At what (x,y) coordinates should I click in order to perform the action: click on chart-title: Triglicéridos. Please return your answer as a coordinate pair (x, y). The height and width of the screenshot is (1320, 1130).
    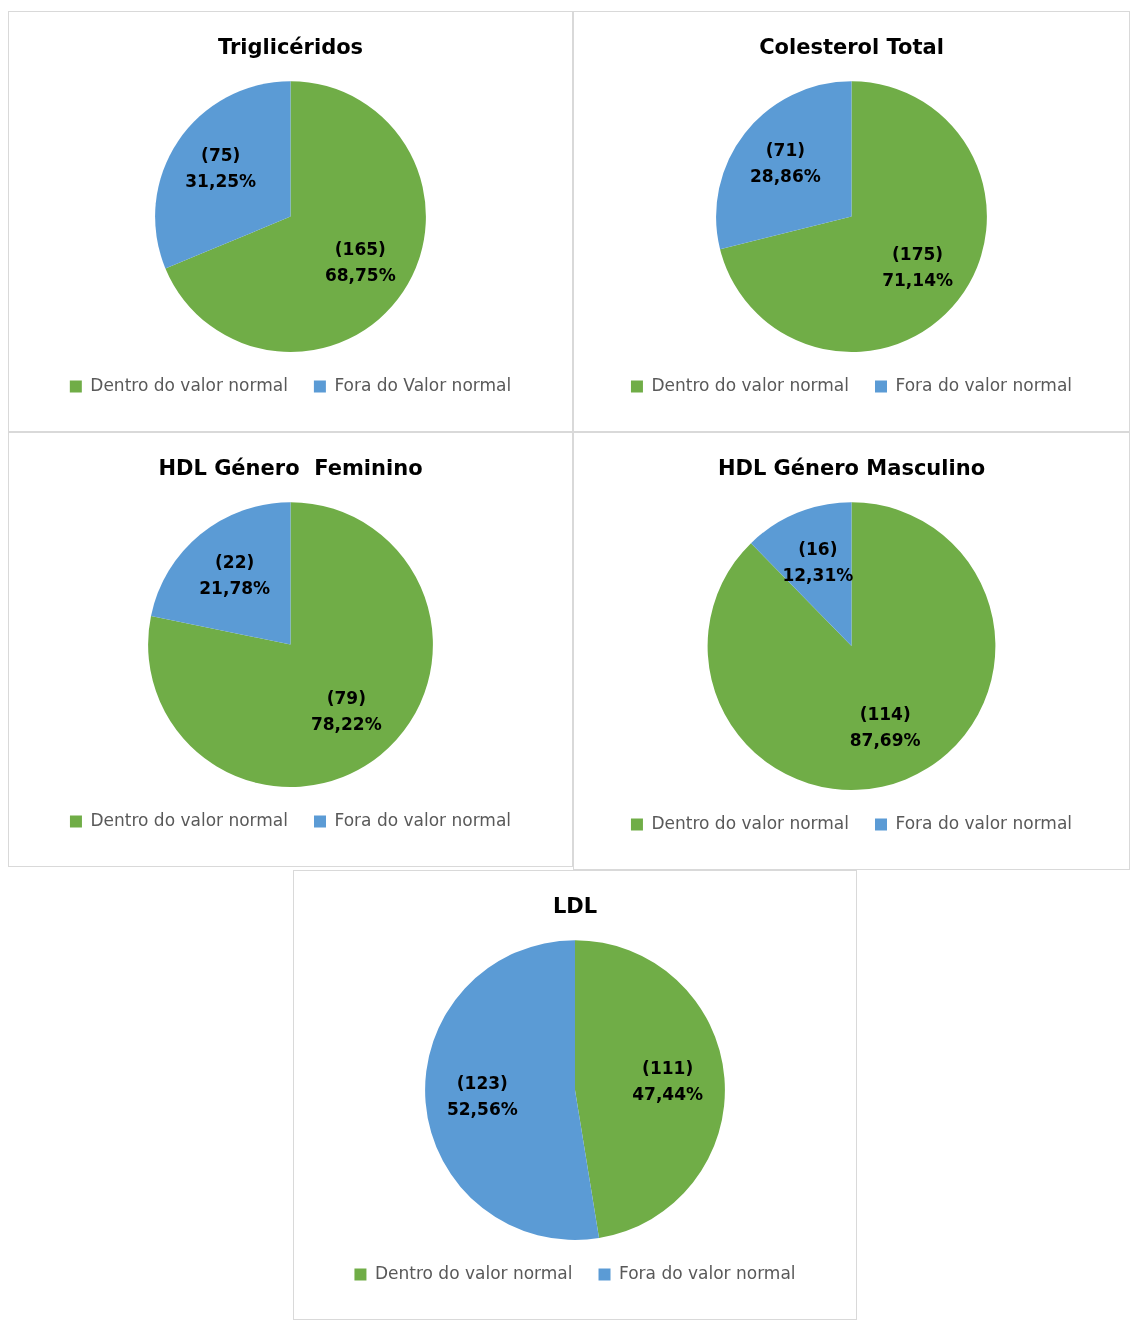
    Looking at the image, I should click on (290, 47).